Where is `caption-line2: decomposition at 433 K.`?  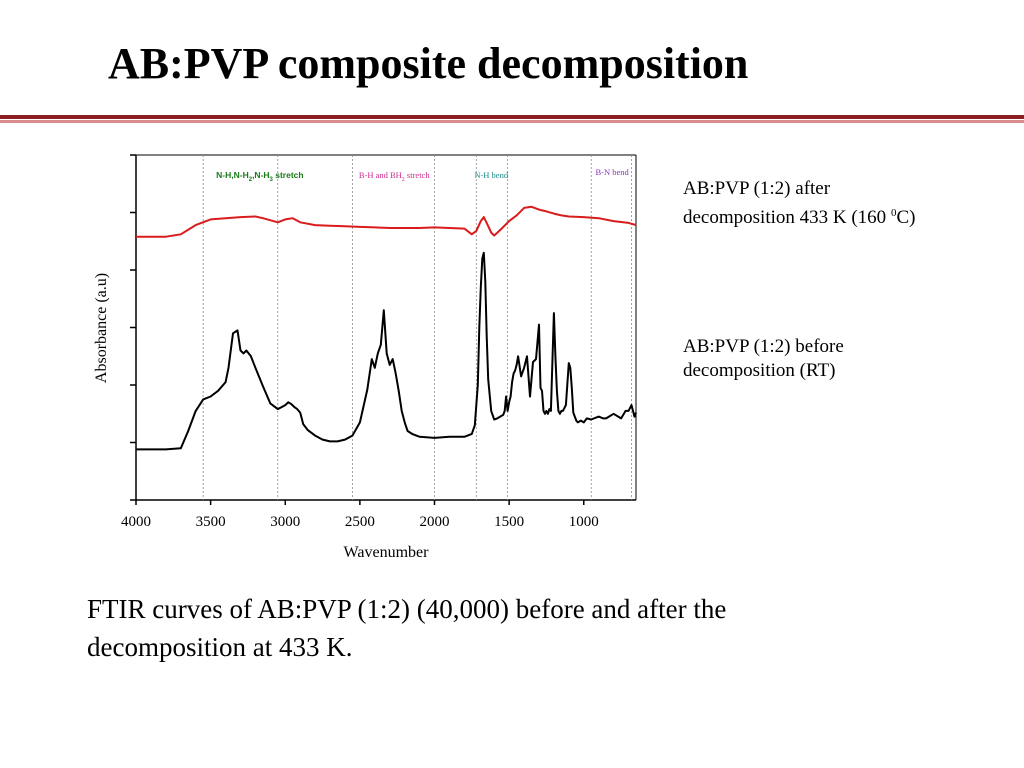 caption-line2: decomposition at 433 K. is located at coordinates (220, 647).